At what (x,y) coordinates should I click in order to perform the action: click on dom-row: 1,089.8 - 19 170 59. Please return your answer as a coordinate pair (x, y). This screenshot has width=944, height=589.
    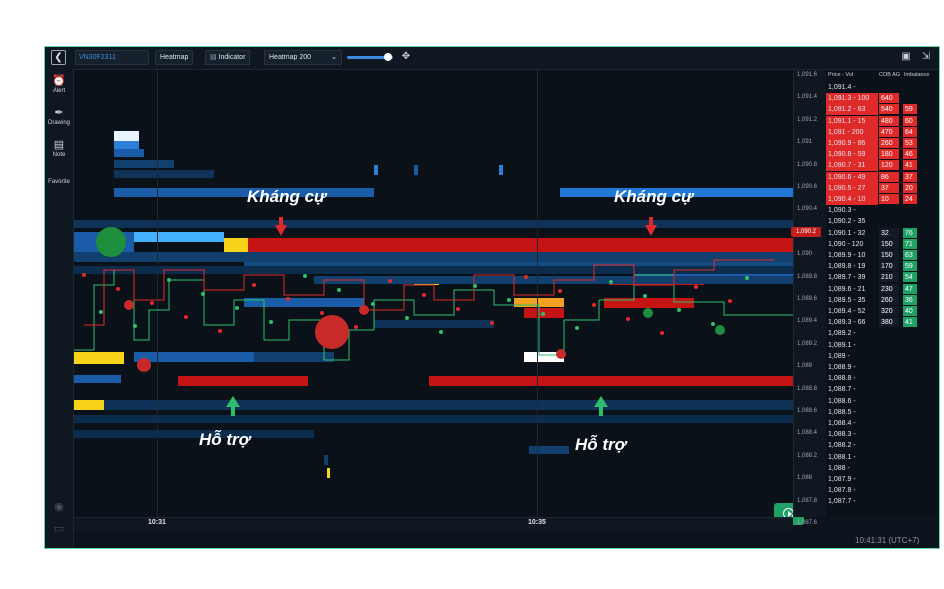
    Looking at the image, I should click on (882, 266).